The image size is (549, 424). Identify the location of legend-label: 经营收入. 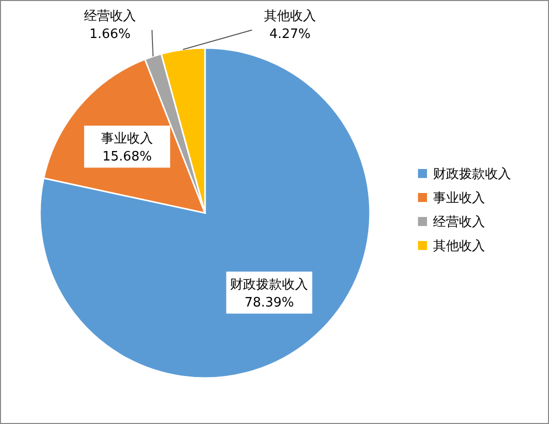
(459, 222).